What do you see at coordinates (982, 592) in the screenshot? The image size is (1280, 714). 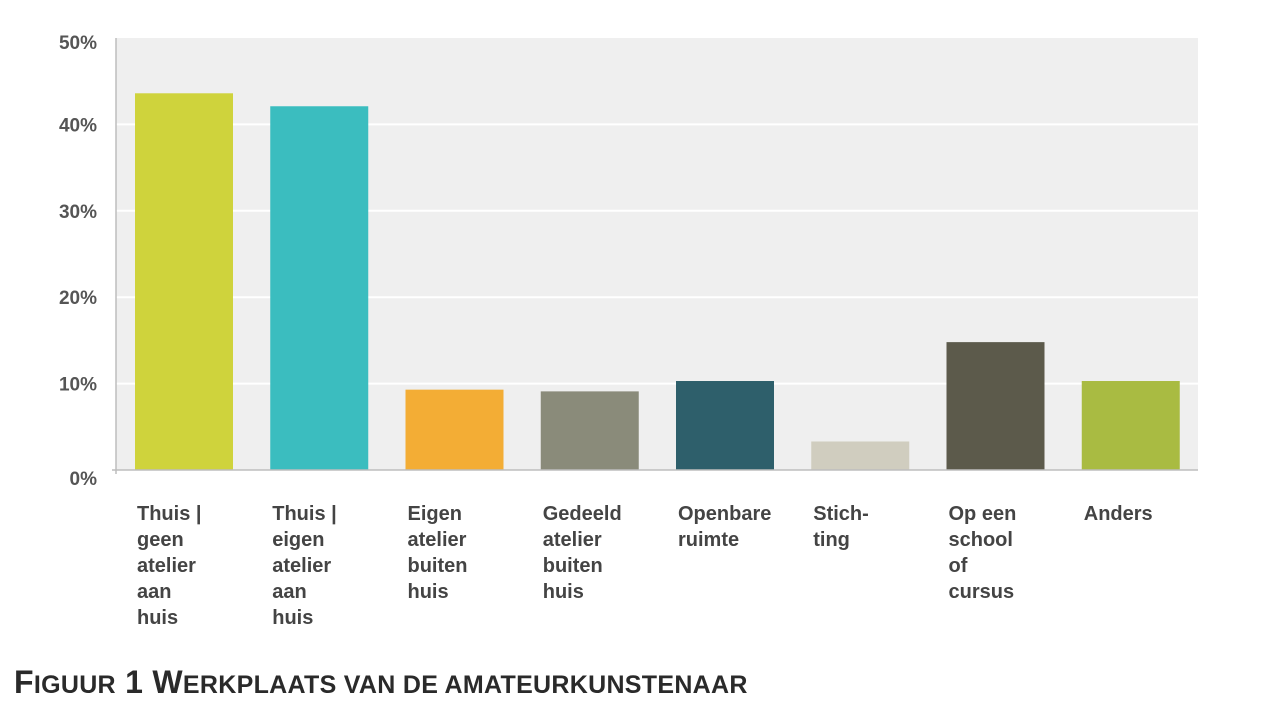 I see `x-tick-label-line: cursus` at bounding box center [982, 592].